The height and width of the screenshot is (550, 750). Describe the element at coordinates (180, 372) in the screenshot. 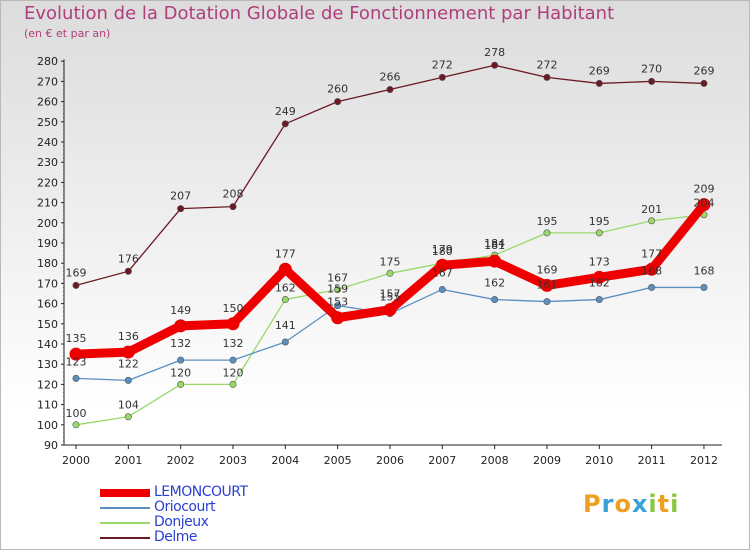

I see `data-label-donjeux: 120` at that location.